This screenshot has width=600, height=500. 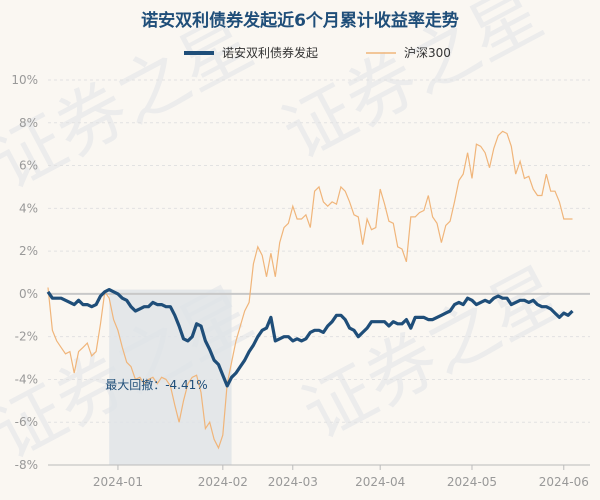 What do you see at coordinates (26, 379) in the screenshot?
I see `y-tick-label: -4%` at bounding box center [26, 379].